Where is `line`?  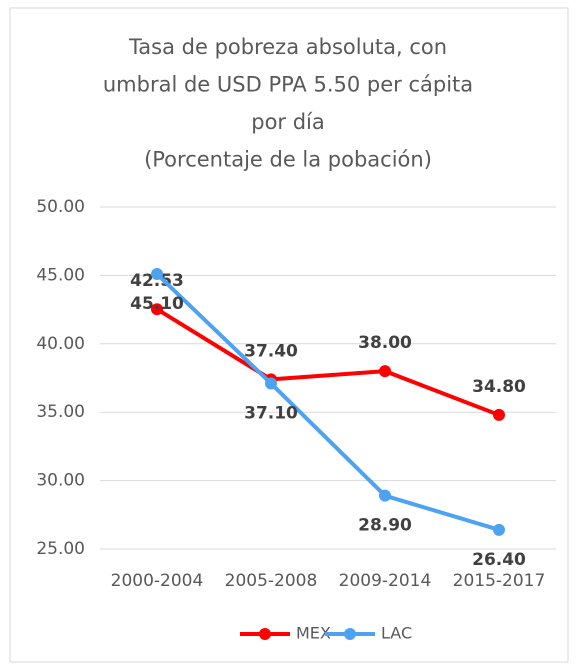
line is located at coordinates (327, 362).